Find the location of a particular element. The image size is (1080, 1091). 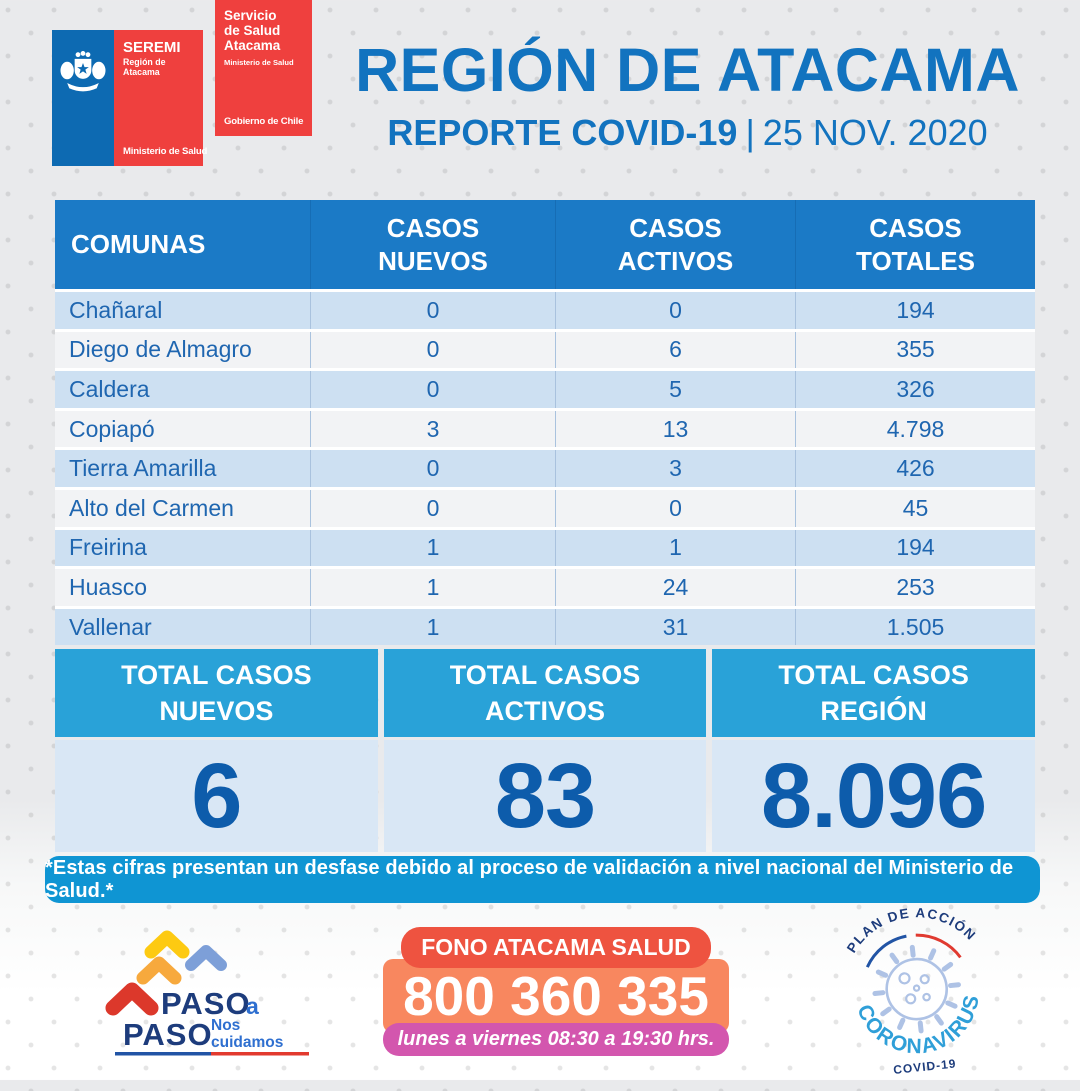

paso-tagline-2: cuidamos is located at coordinates (247, 1042).